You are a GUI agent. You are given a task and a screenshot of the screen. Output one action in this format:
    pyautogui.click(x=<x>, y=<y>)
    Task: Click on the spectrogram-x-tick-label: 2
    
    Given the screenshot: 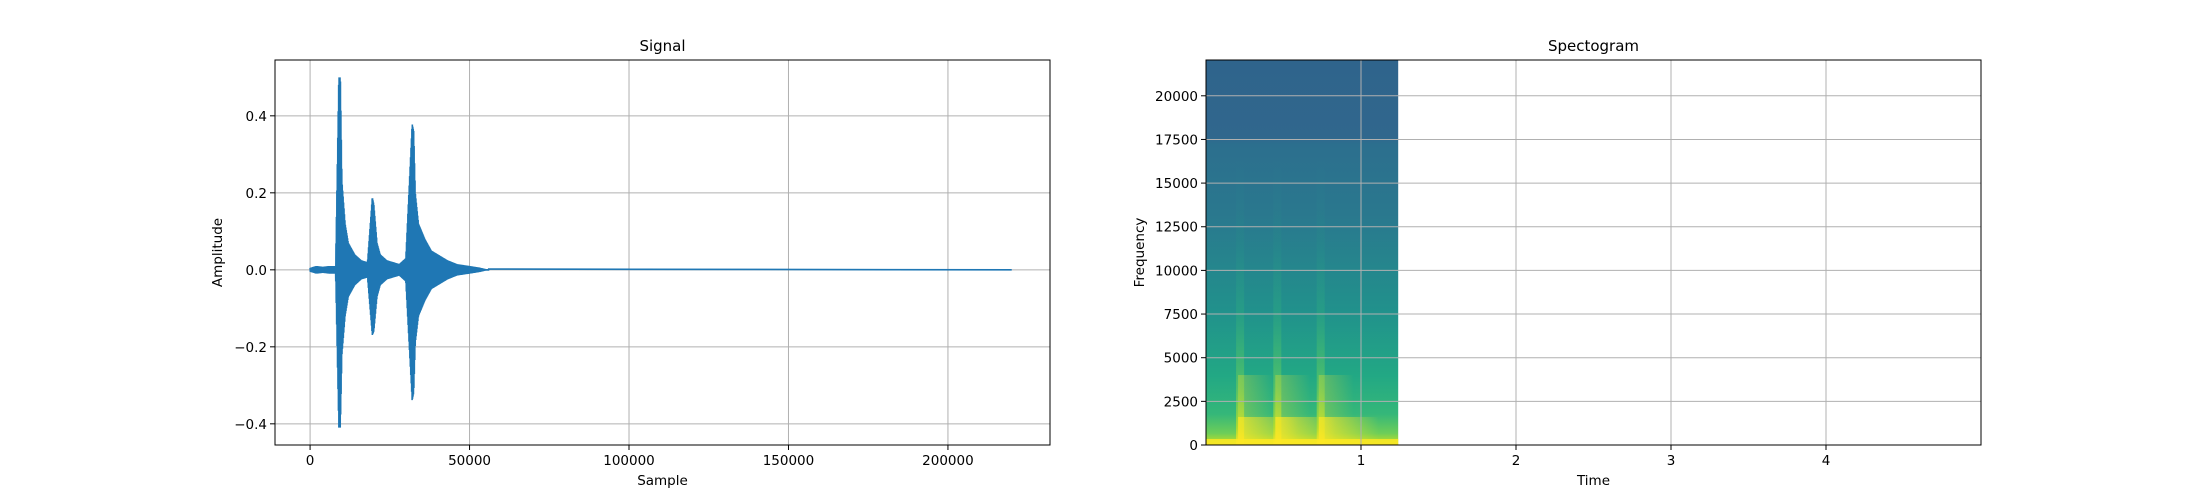 What is the action you would take?
    pyautogui.click(x=1516, y=461)
    